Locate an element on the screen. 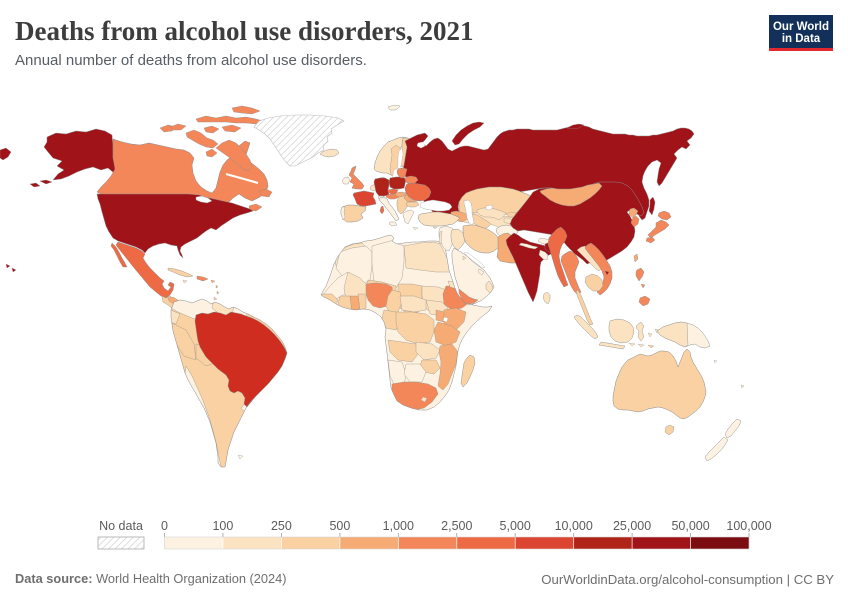 The width and height of the screenshot is (850, 600). svg-text: 100,000 is located at coordinates (748, 526).